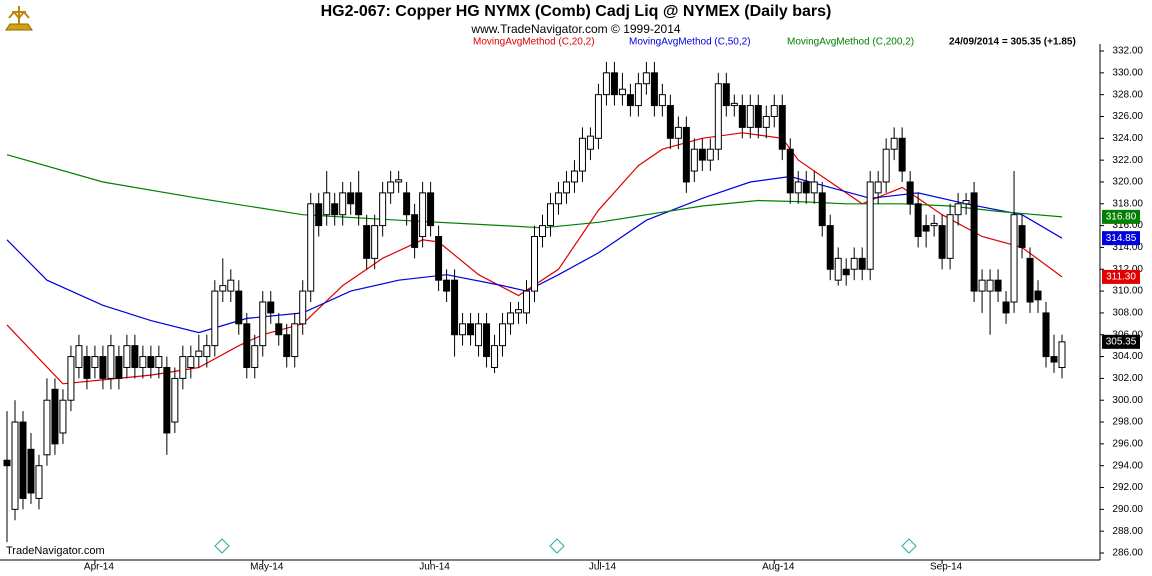 The image size is (1152, 576). I want to click on value-box-label: 305.35, so click(1121, 341).